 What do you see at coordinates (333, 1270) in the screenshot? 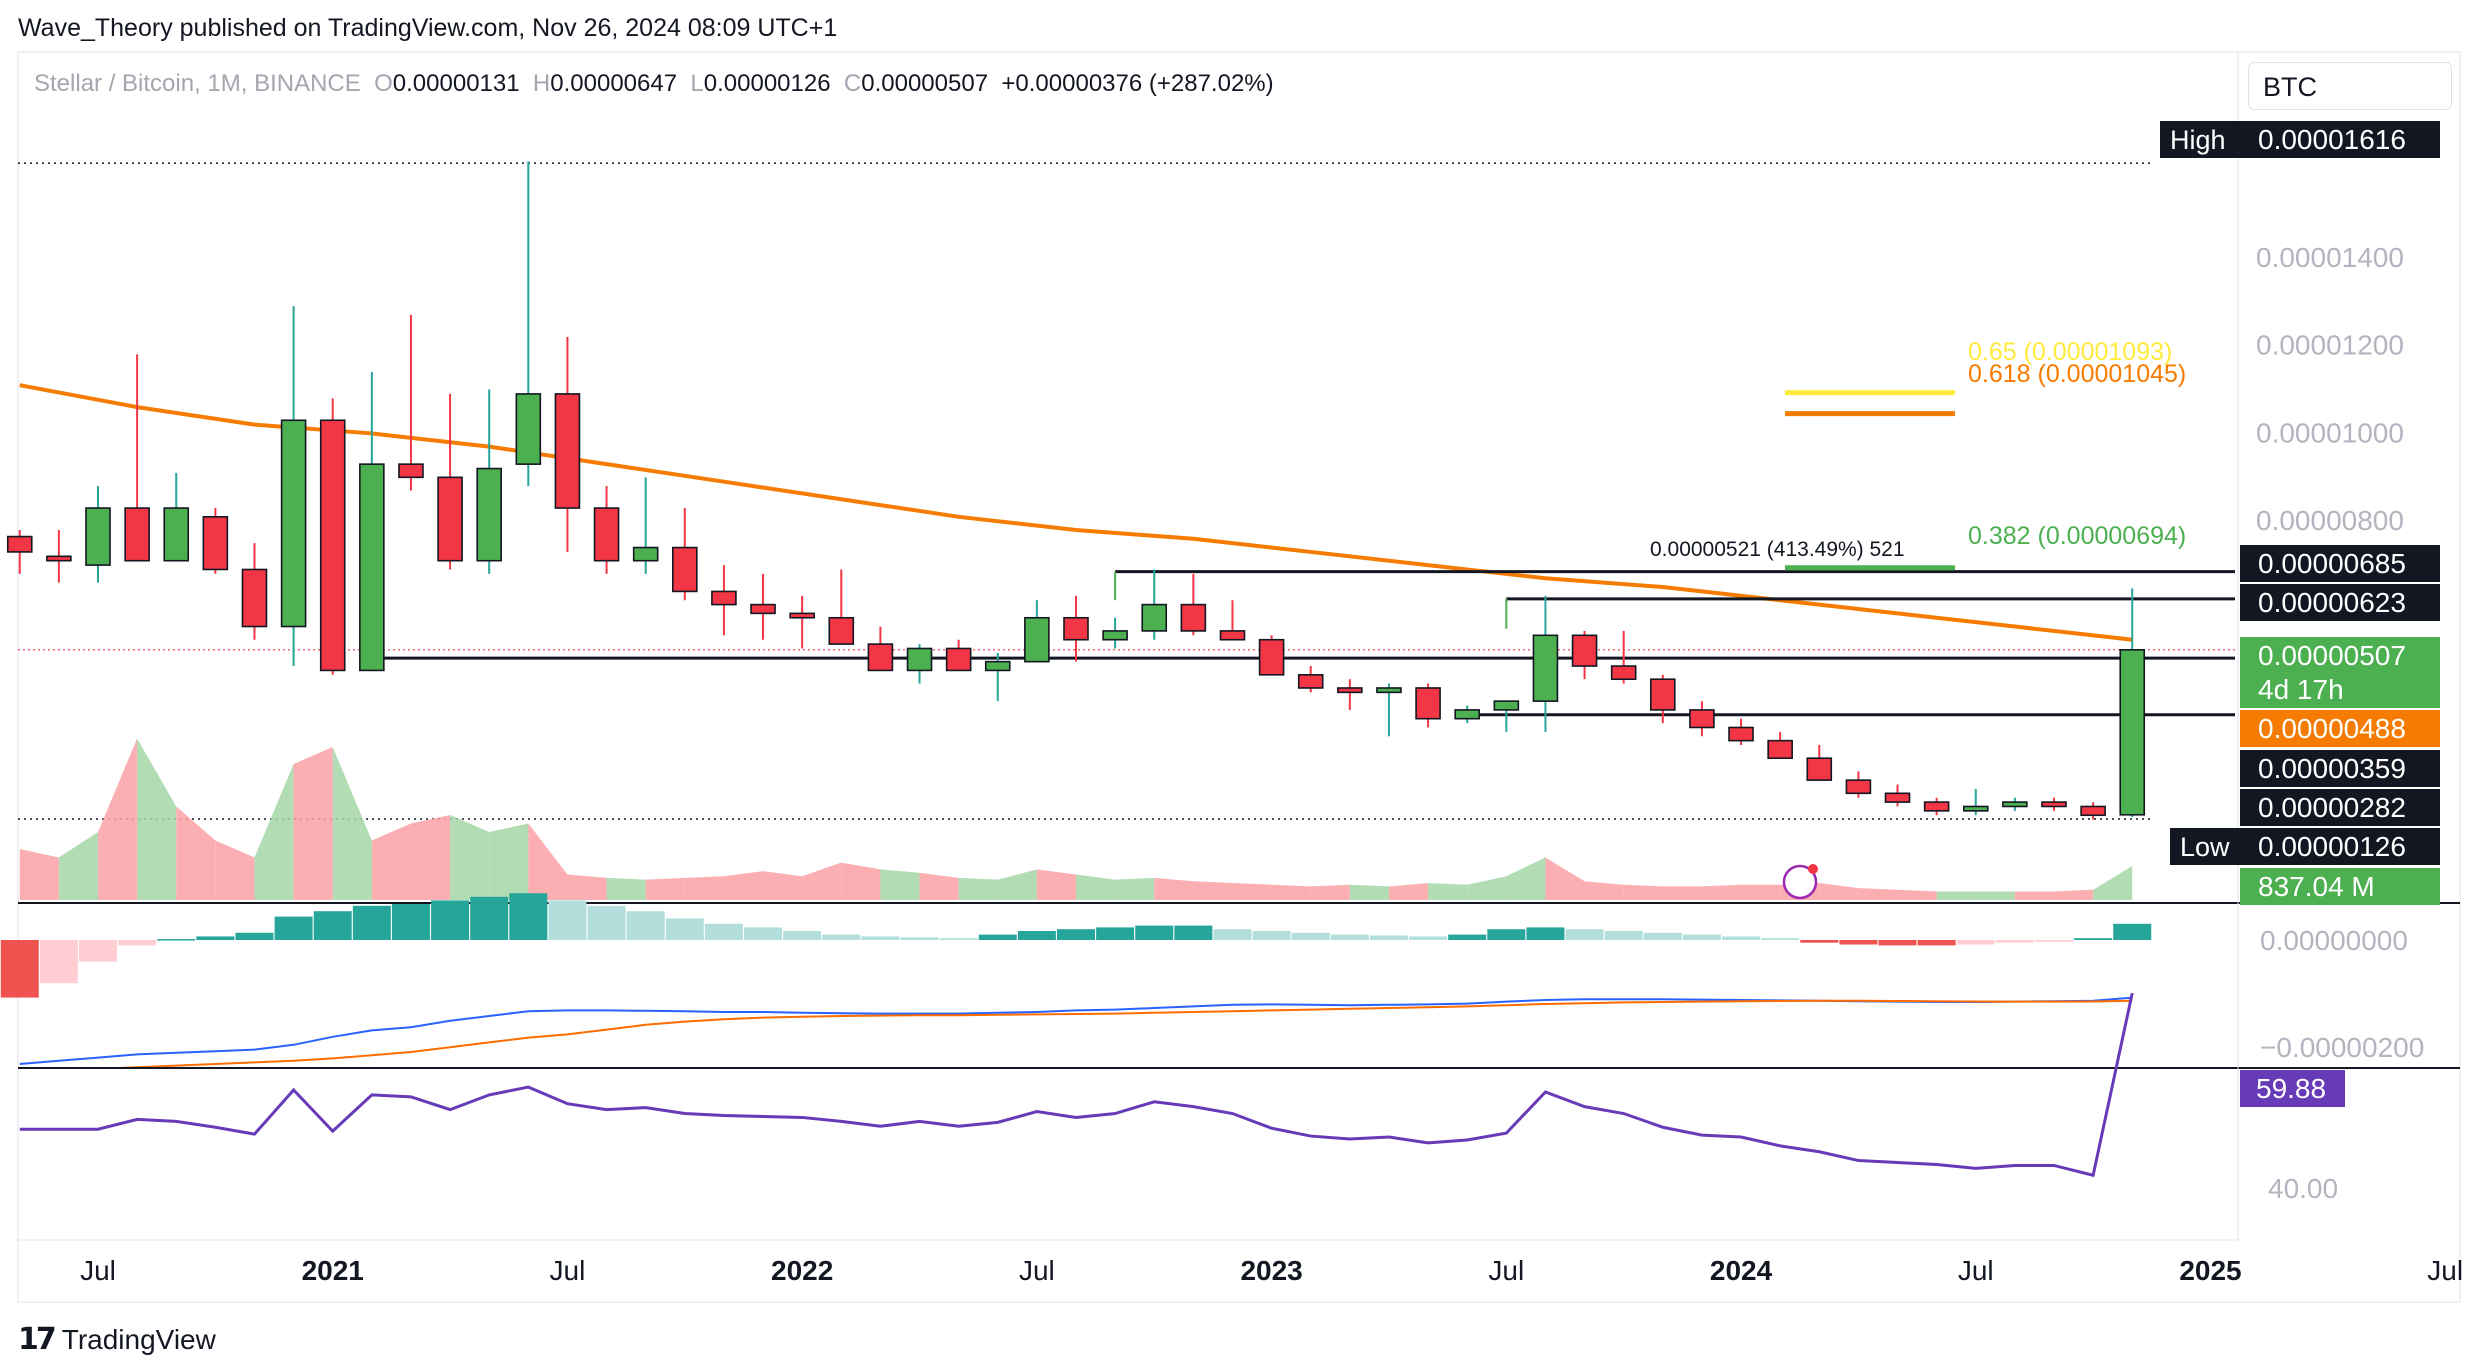
I see `time-tick-label: 2021` at bounding box center [333, 1270].